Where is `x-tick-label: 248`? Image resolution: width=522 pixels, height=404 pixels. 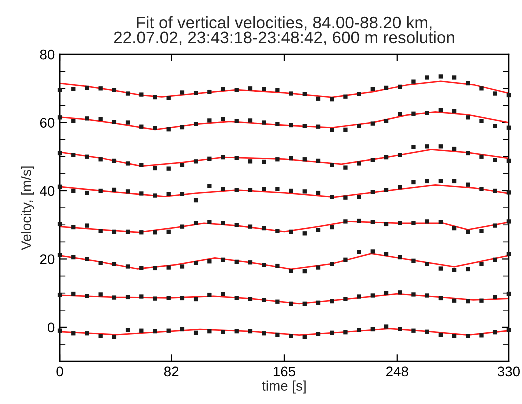
x-tick-label: 248 is located at coordinates (397, 371).